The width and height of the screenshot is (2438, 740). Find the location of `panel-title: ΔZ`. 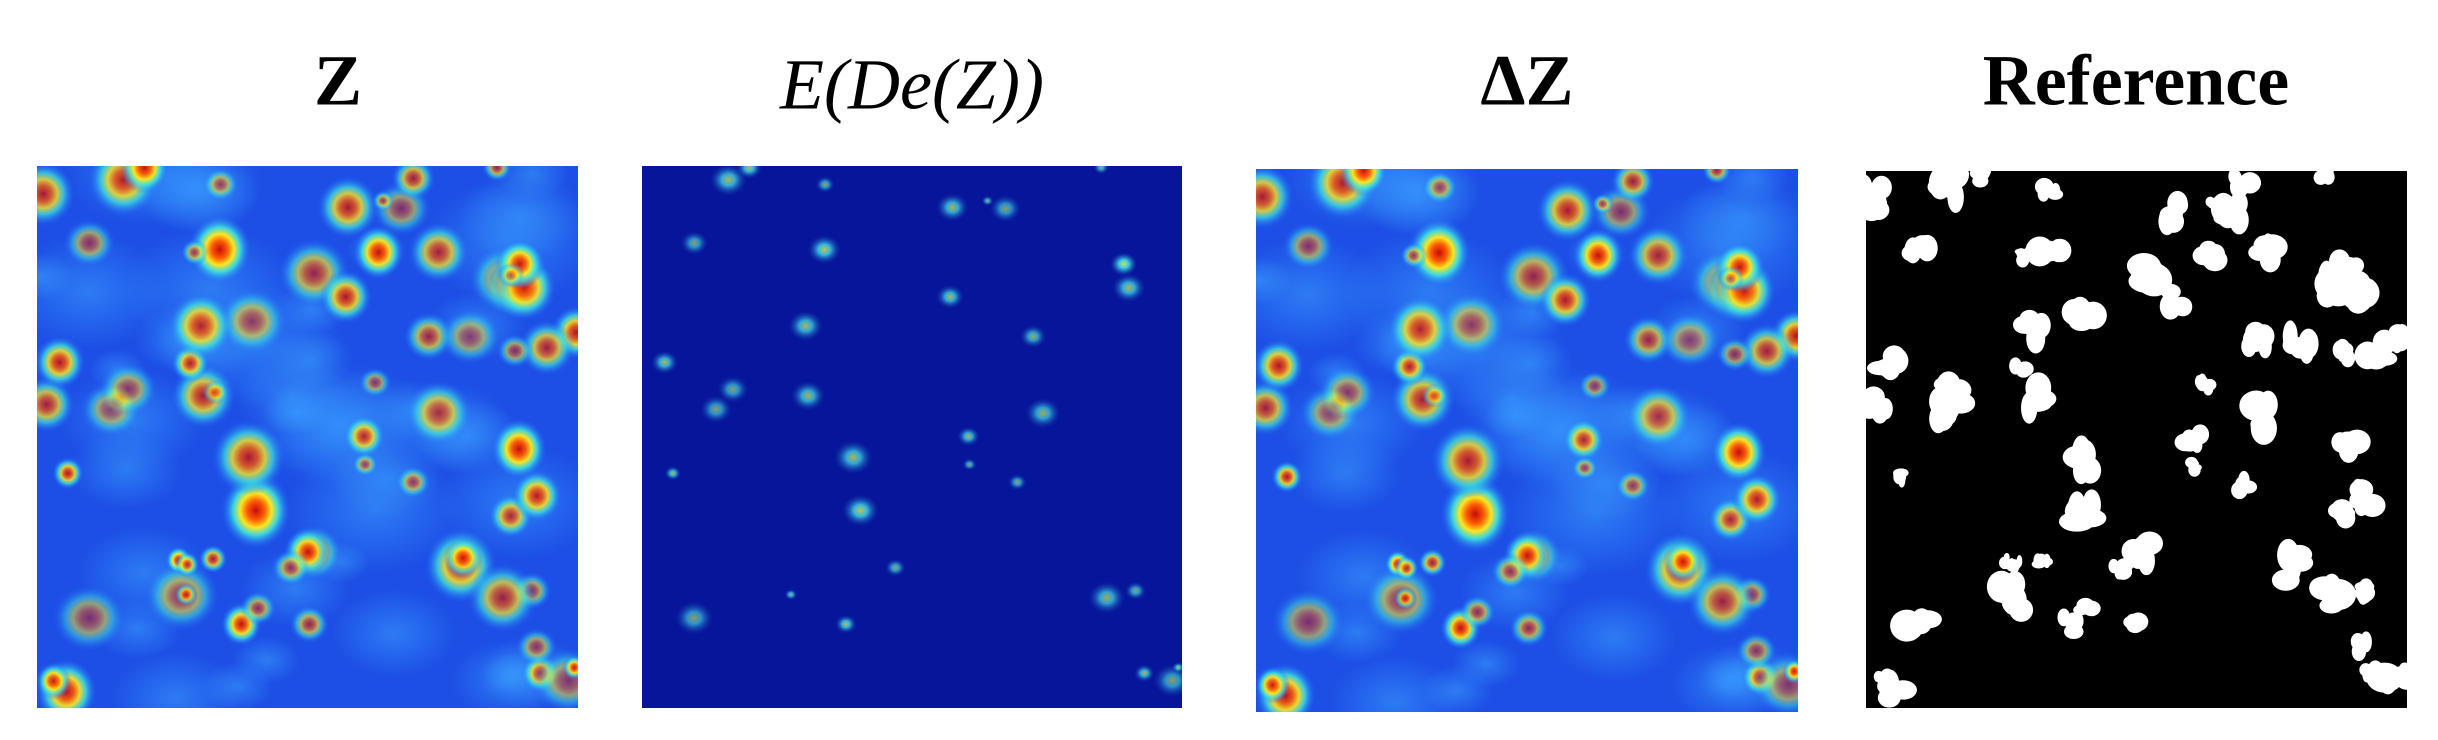

panel-title: ΔZ is located at coordinates (1526, 81).